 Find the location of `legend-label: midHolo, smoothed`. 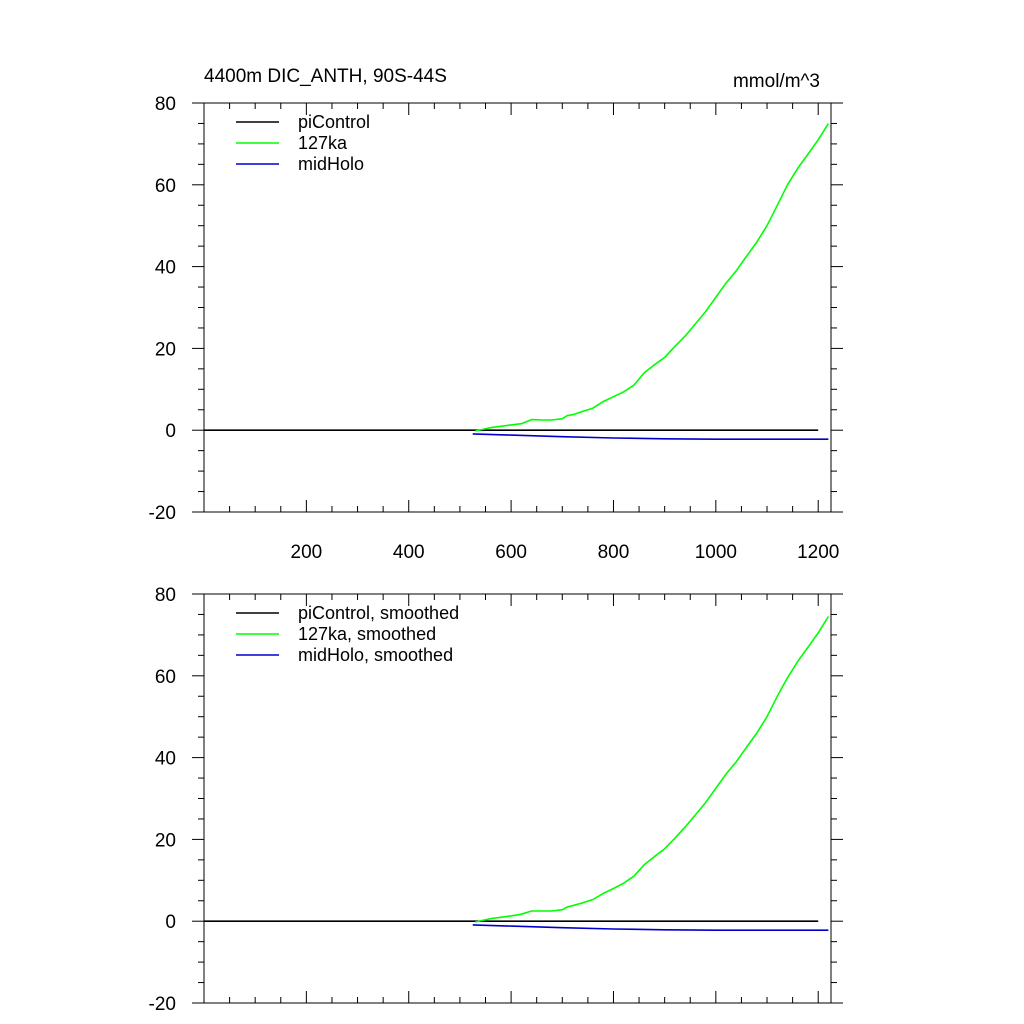

legend-label: midHolo, smoothed is located at coordinates (375, 655).